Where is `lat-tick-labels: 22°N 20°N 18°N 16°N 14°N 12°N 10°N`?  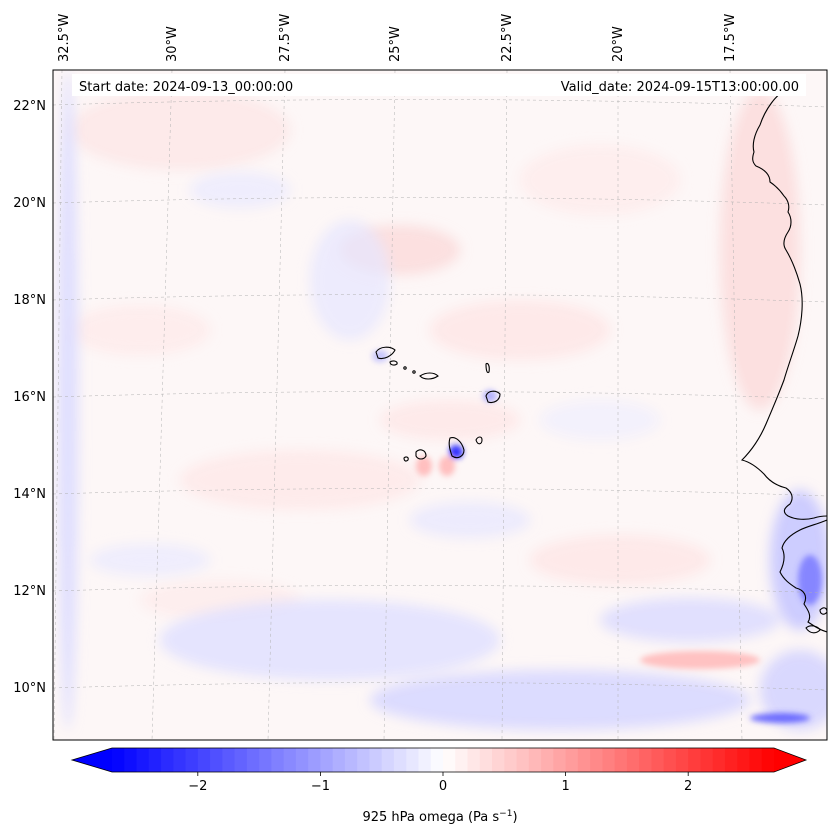
lat-tick-labels: 22°N 20°N 18°N 16°N 14°N 12°N 10°N is located at coordinates (29, 397).